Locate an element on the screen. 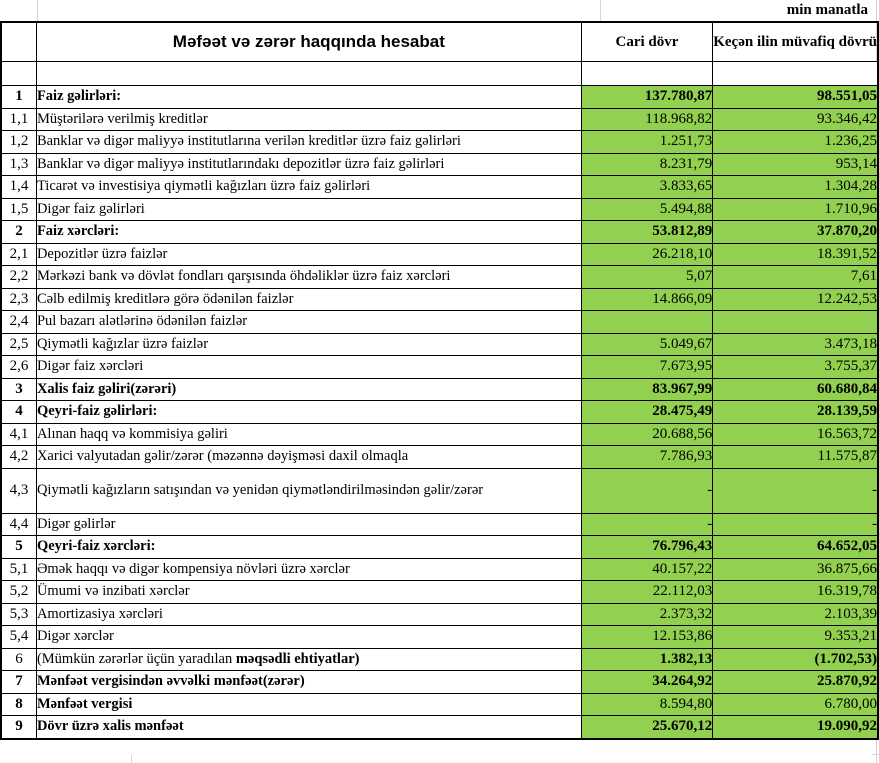 Image resolution: width=879 pixels, height=763 pixels. row-number-cell: 1,3 is located at coordinates (18, 164).